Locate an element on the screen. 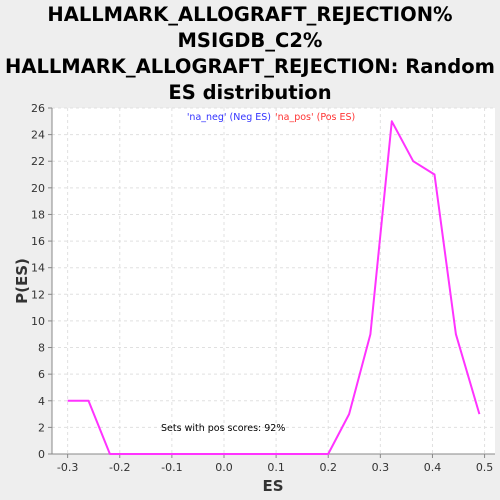 The width and height of the screenshot is (500, 500). x-axis-label: ES is located at coordinates (272, 486).